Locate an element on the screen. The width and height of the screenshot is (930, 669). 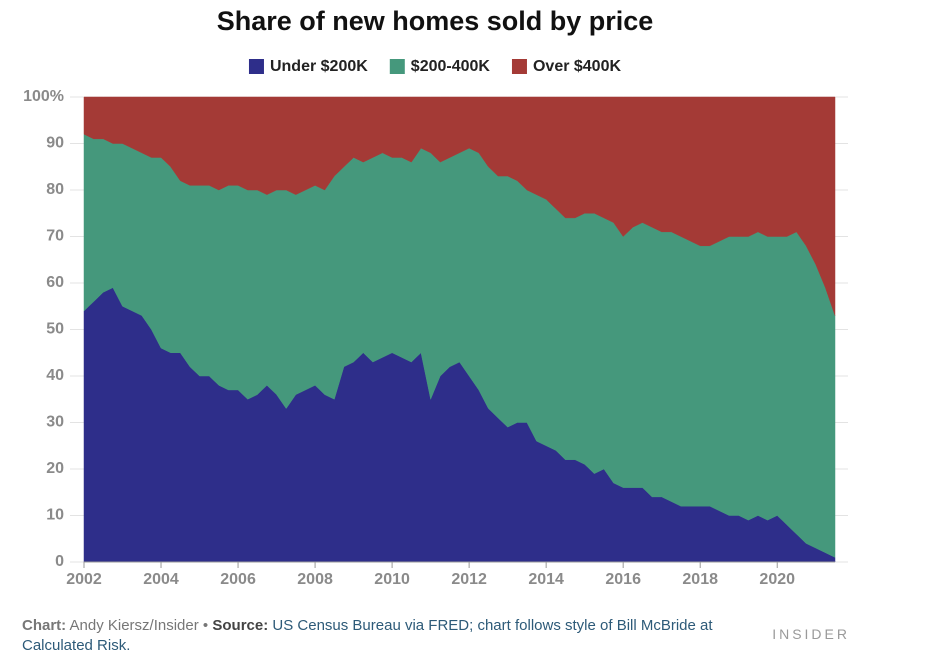
legend-item: Over $400K is located at coordinates (566, 66).